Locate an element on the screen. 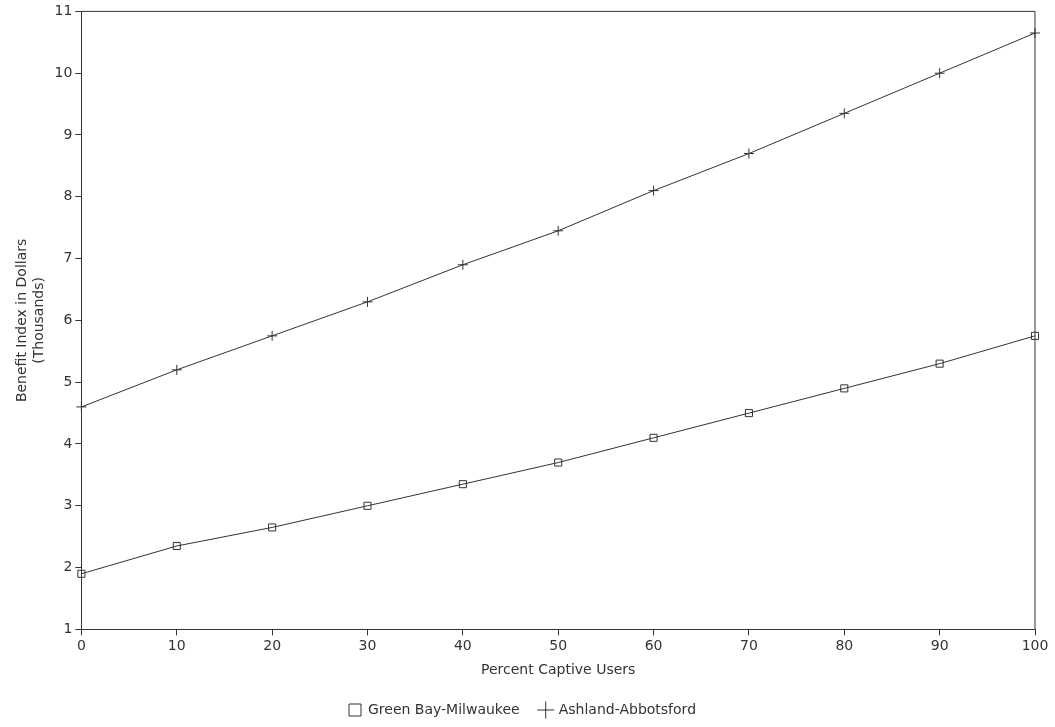 The width and height of the screenshot is (1055, 727). y-tick-label: 11 is located at coordinates (63, 10).